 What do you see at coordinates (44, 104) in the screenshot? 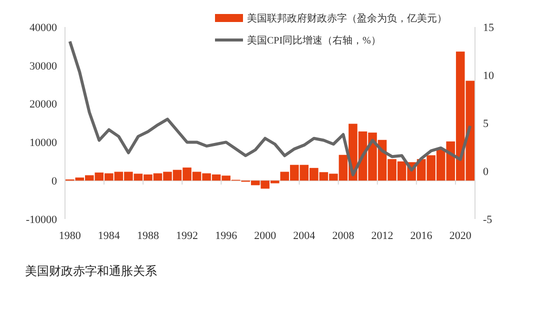
I see `y-tick-label: 20000` at bounding box center [44, 104].